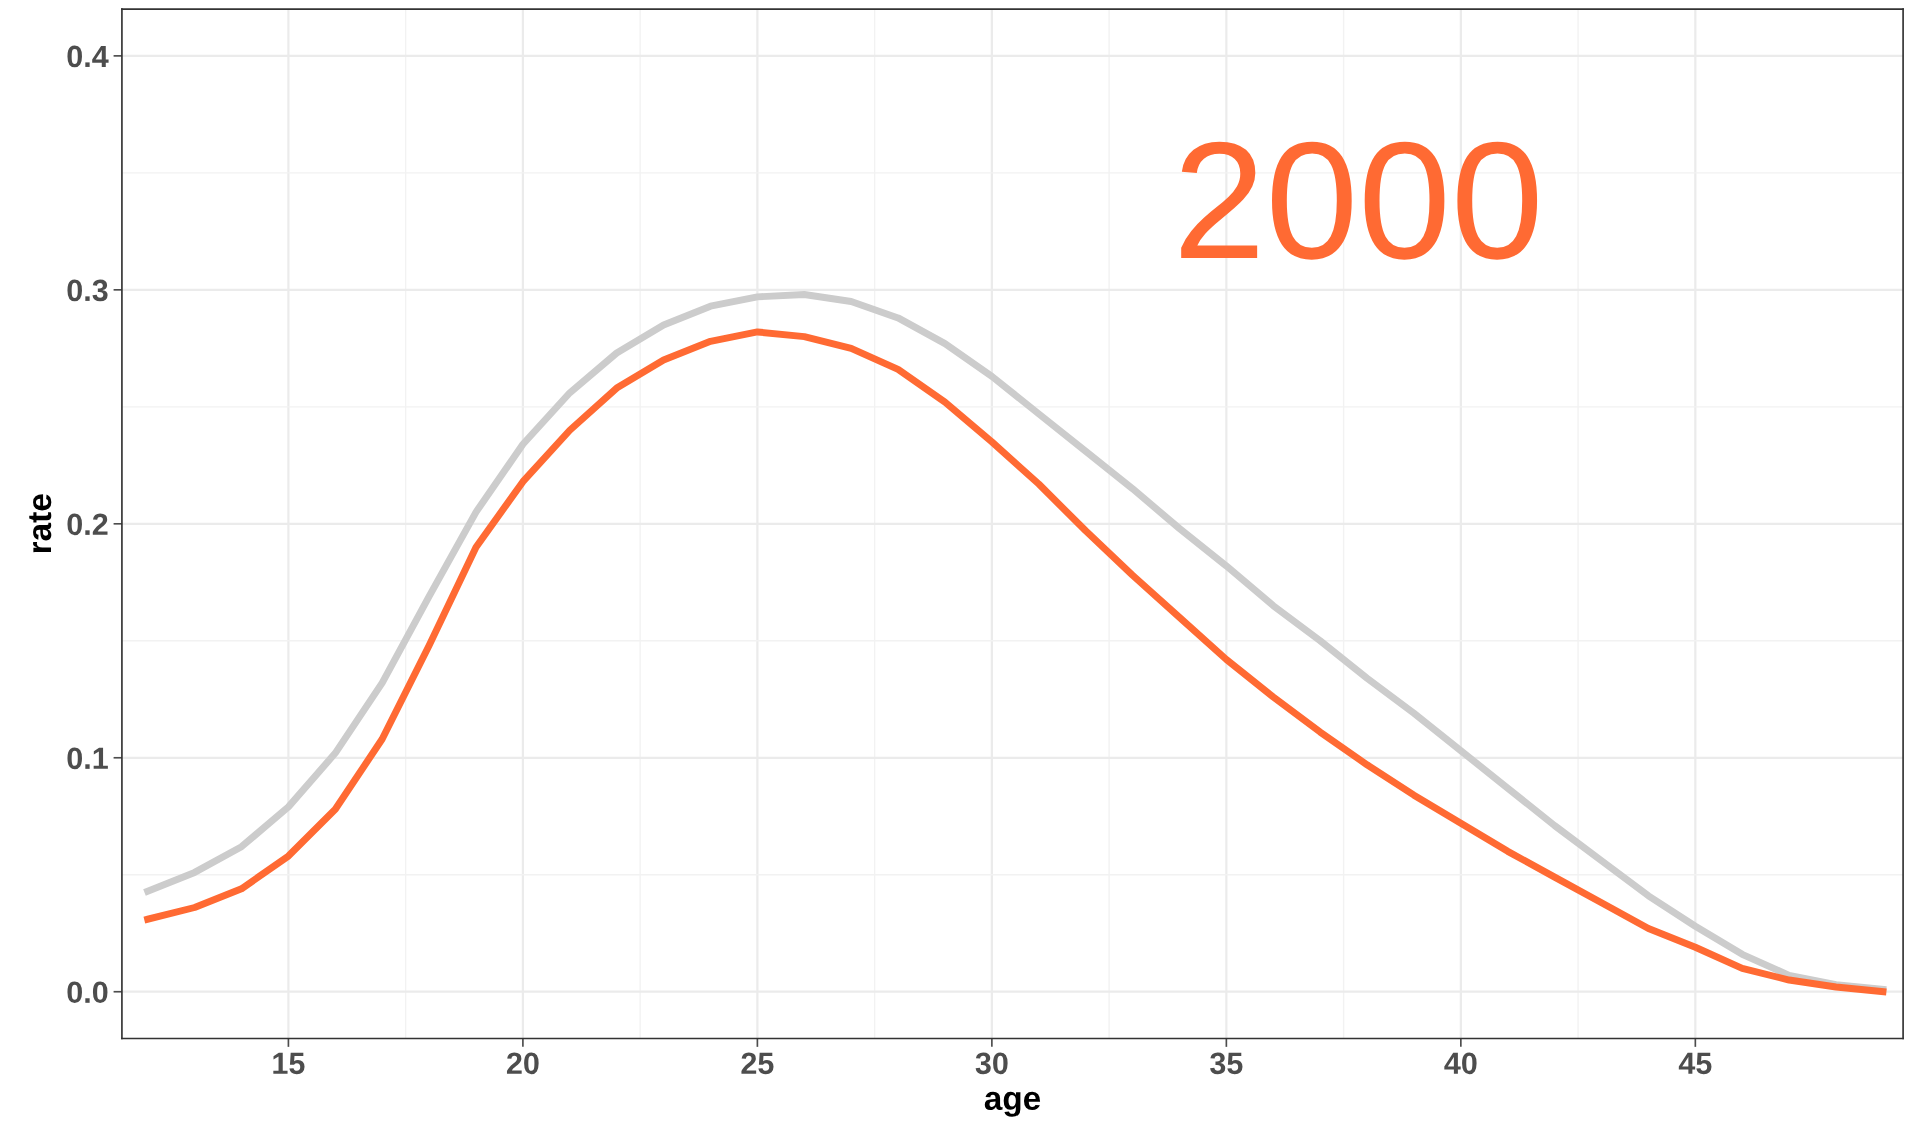 This screenshot has width=1905, height=1135. Describe the element at coordinates (87, 758) in the screenshot. I see `y-tick-label: 0.1` at that location.